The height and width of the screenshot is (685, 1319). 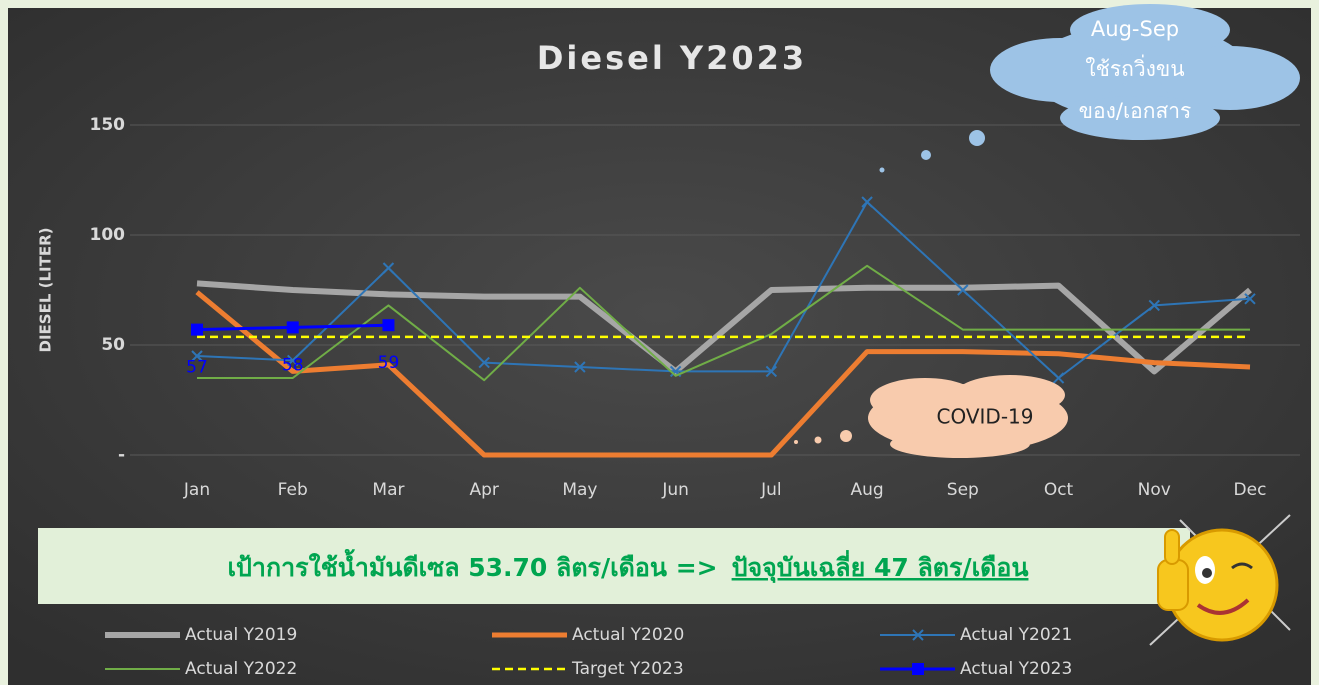 What do you see at coordinates (108, 235) in the screenshot?
I see `y-tick-label: 100` at bounding box center [108, 235].